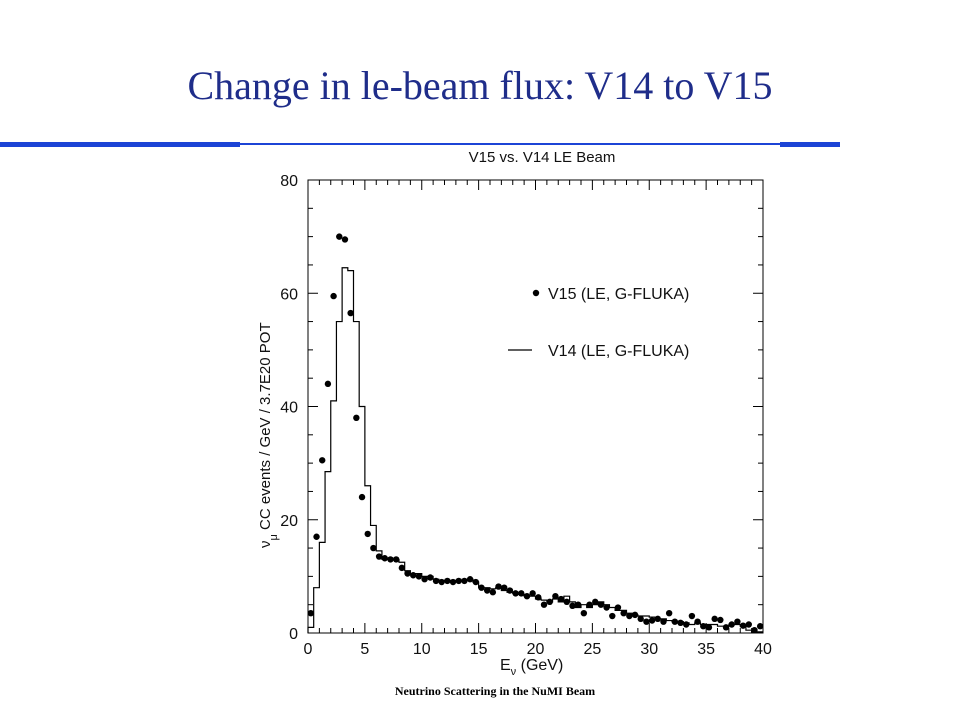 The image size is (960, 720). I want to click on y-axis-label: νμ CC events / GeV / 3.7E20 POT, so click(268, 435).